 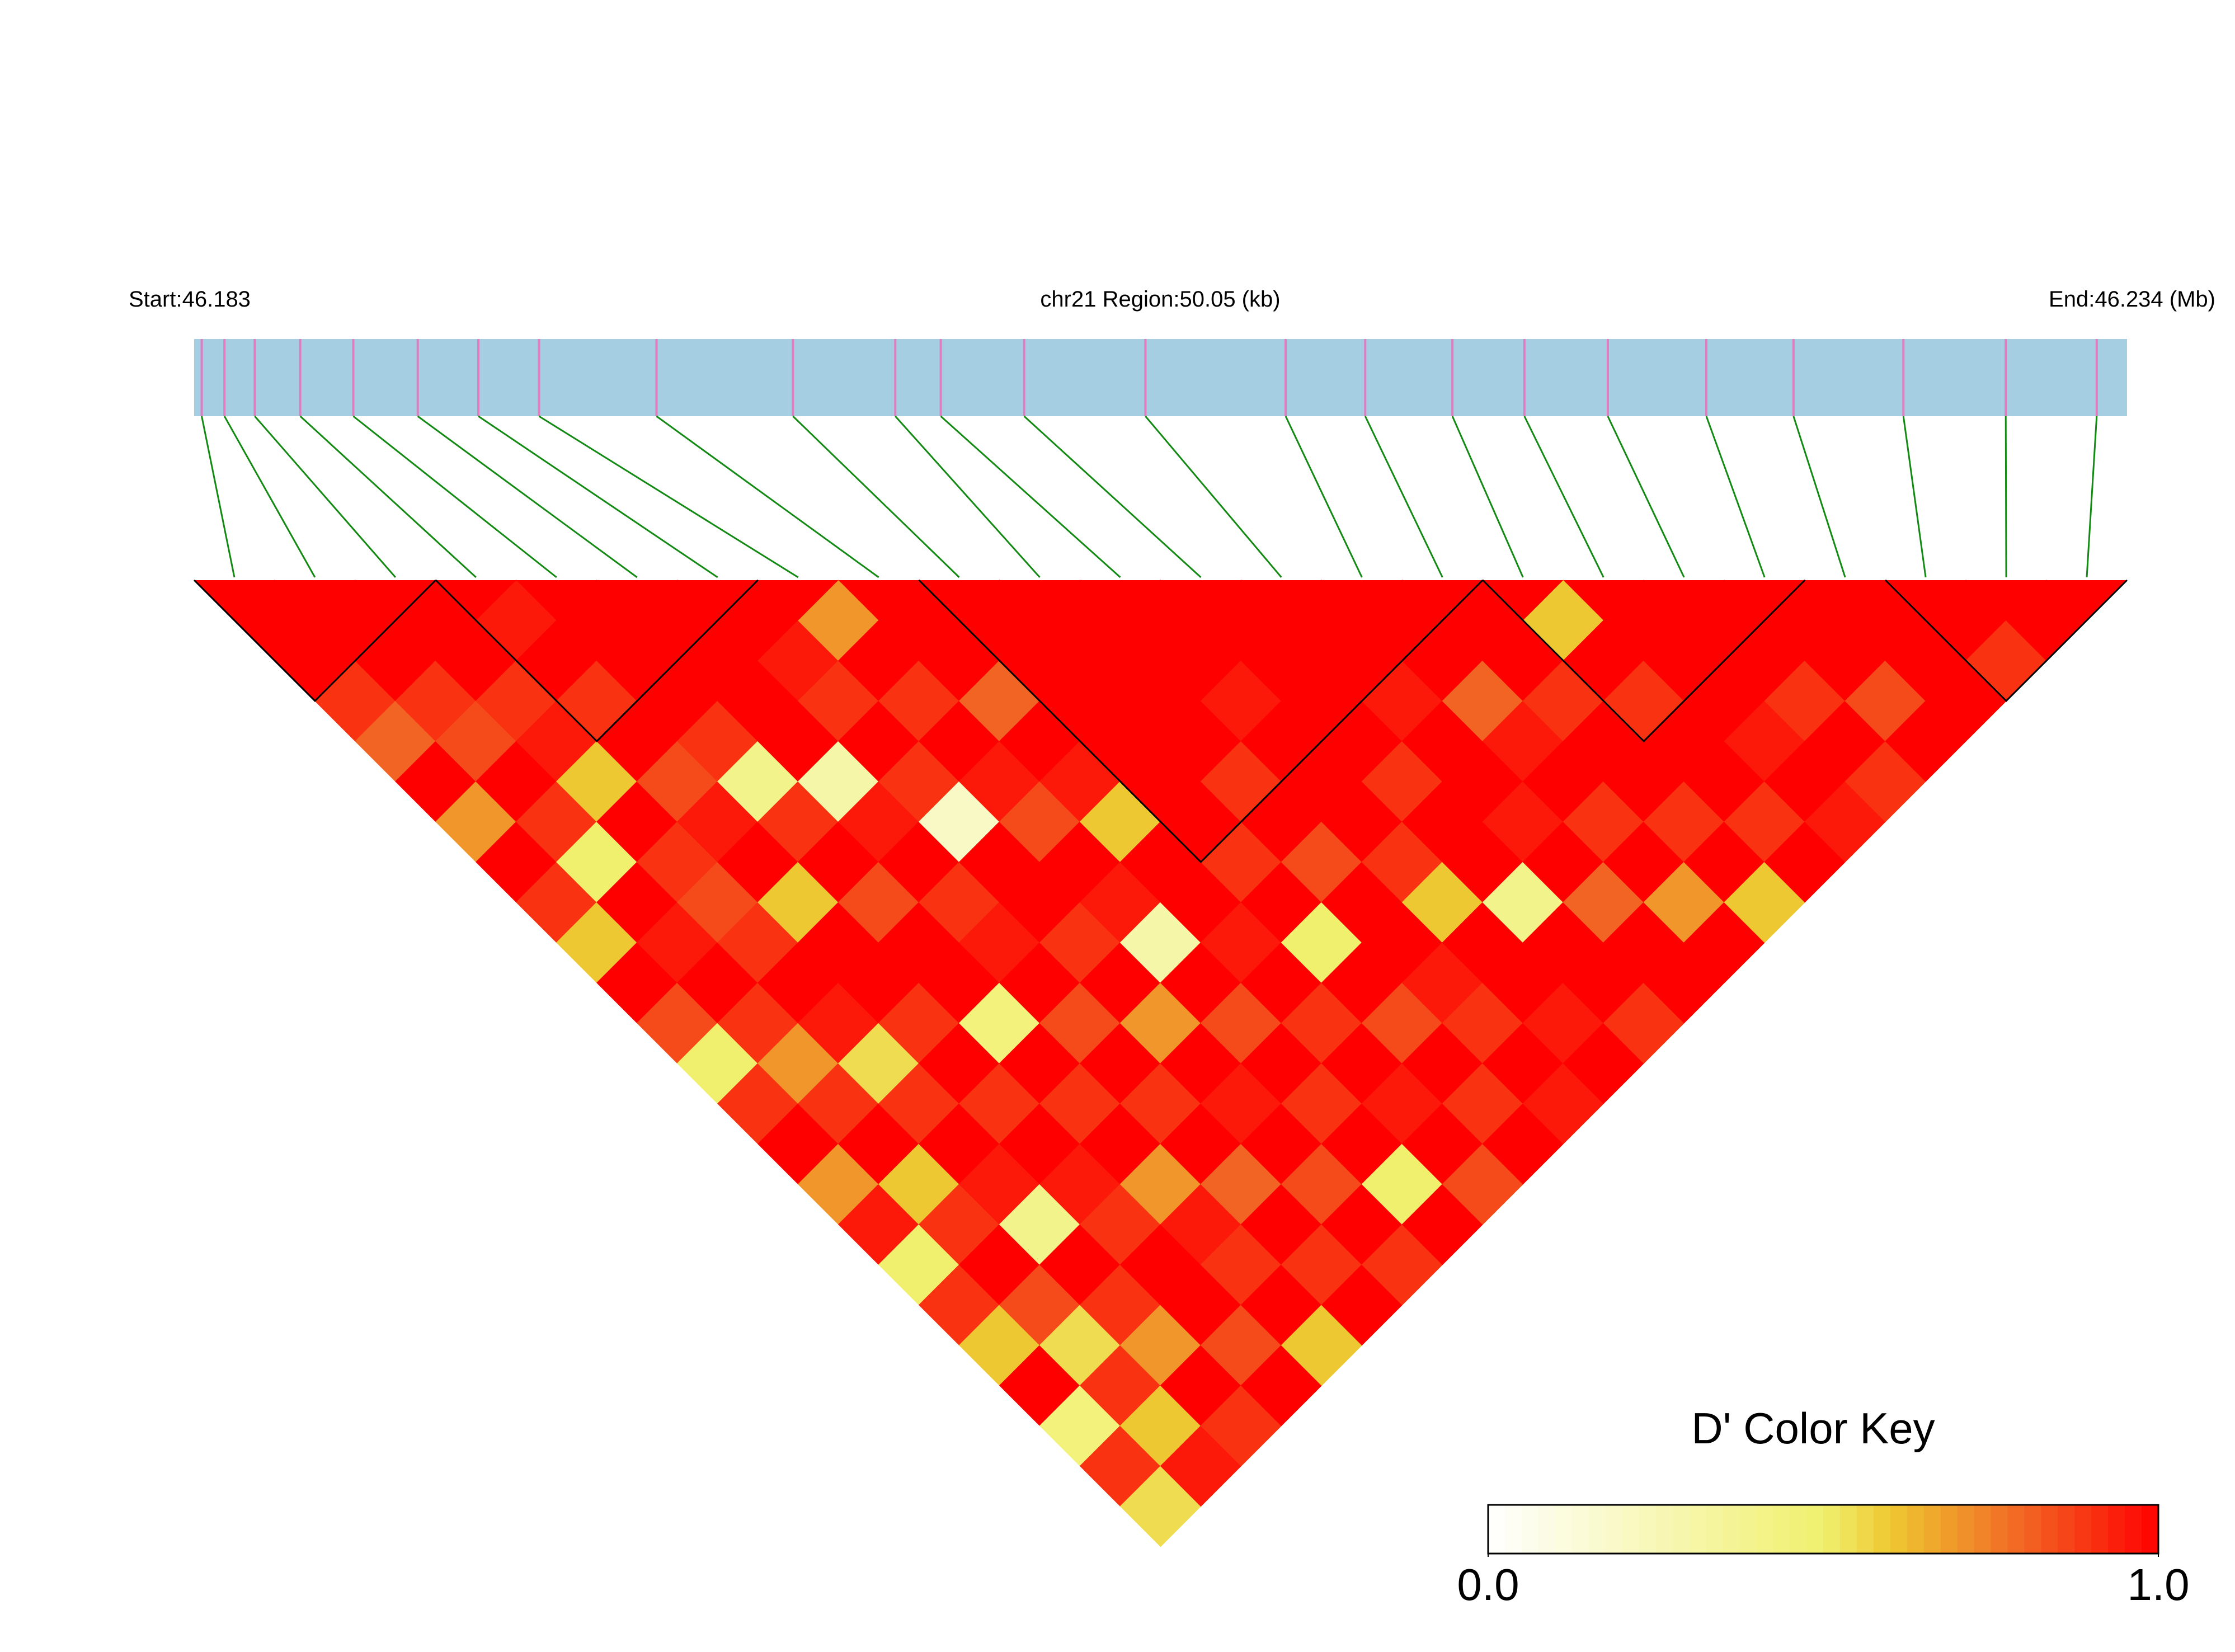 What do you see at coordinates (1160, 377) in the screenshot?
I see `gene-bar` at bounding box center [1160, 377].